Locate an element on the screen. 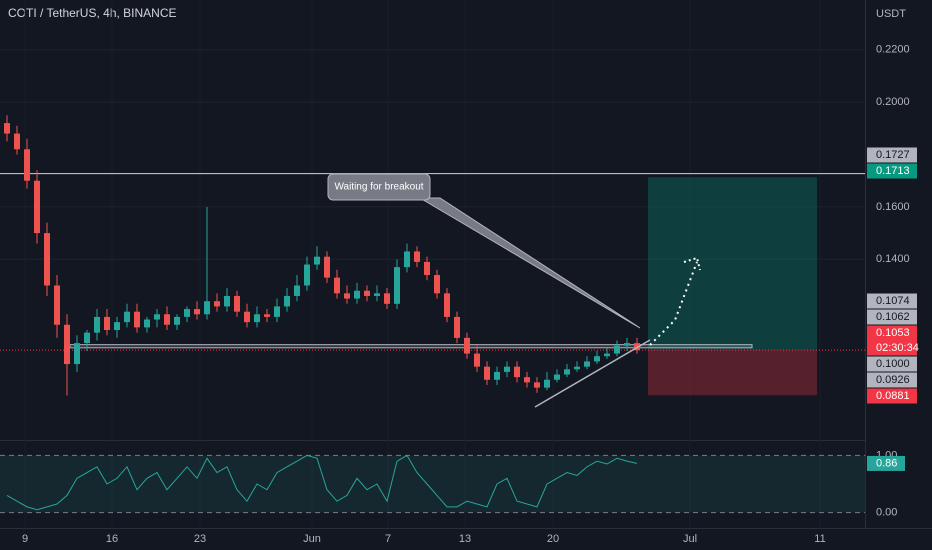 Image resolution: width=932 pixels, height=550 pixels. oscillator-tick-label: 0.00 is located at coordinates (886, 512).